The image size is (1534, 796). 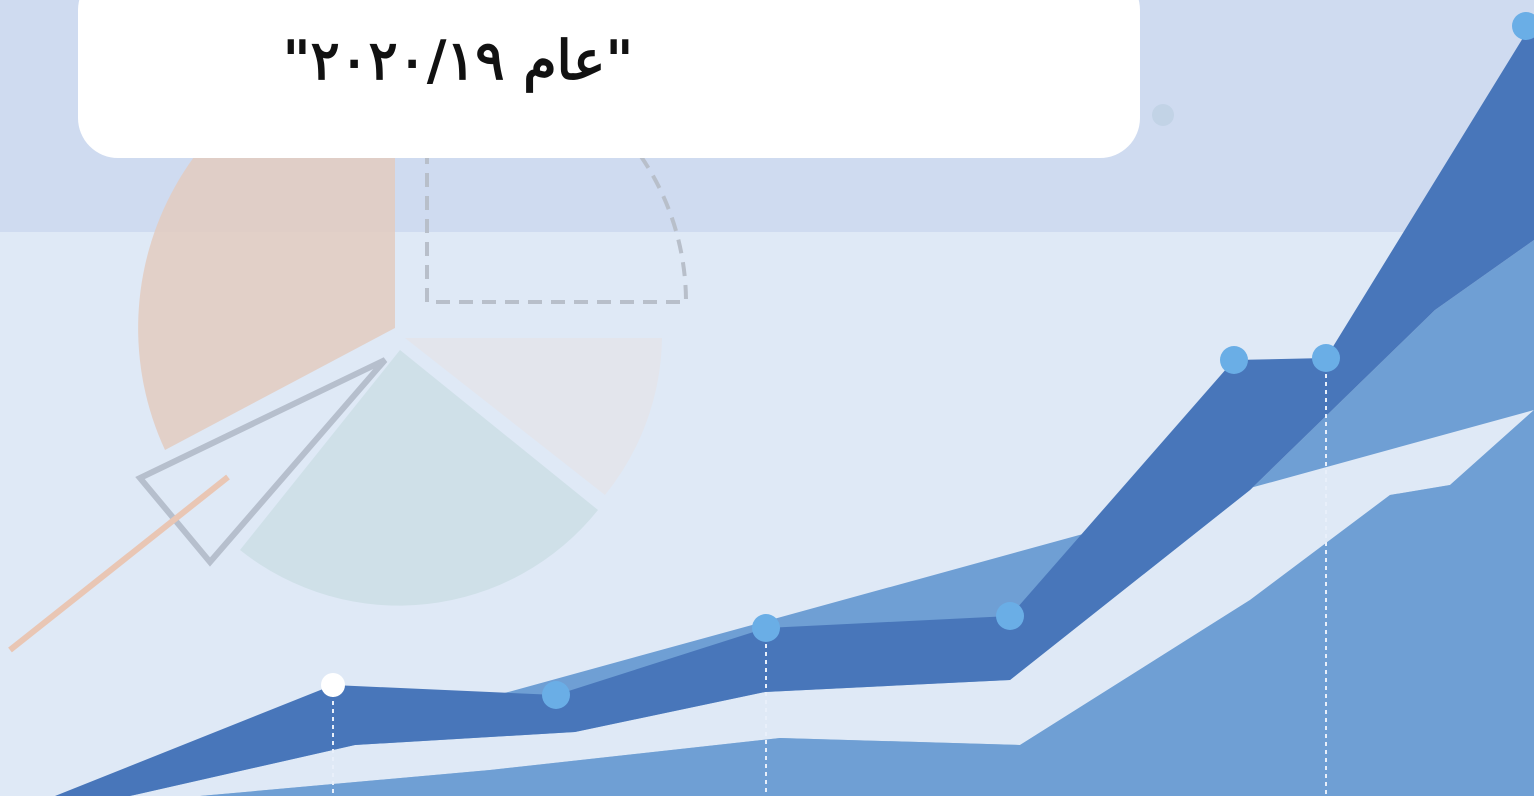 I want to click on pen-line, so click(x=119, y=563).